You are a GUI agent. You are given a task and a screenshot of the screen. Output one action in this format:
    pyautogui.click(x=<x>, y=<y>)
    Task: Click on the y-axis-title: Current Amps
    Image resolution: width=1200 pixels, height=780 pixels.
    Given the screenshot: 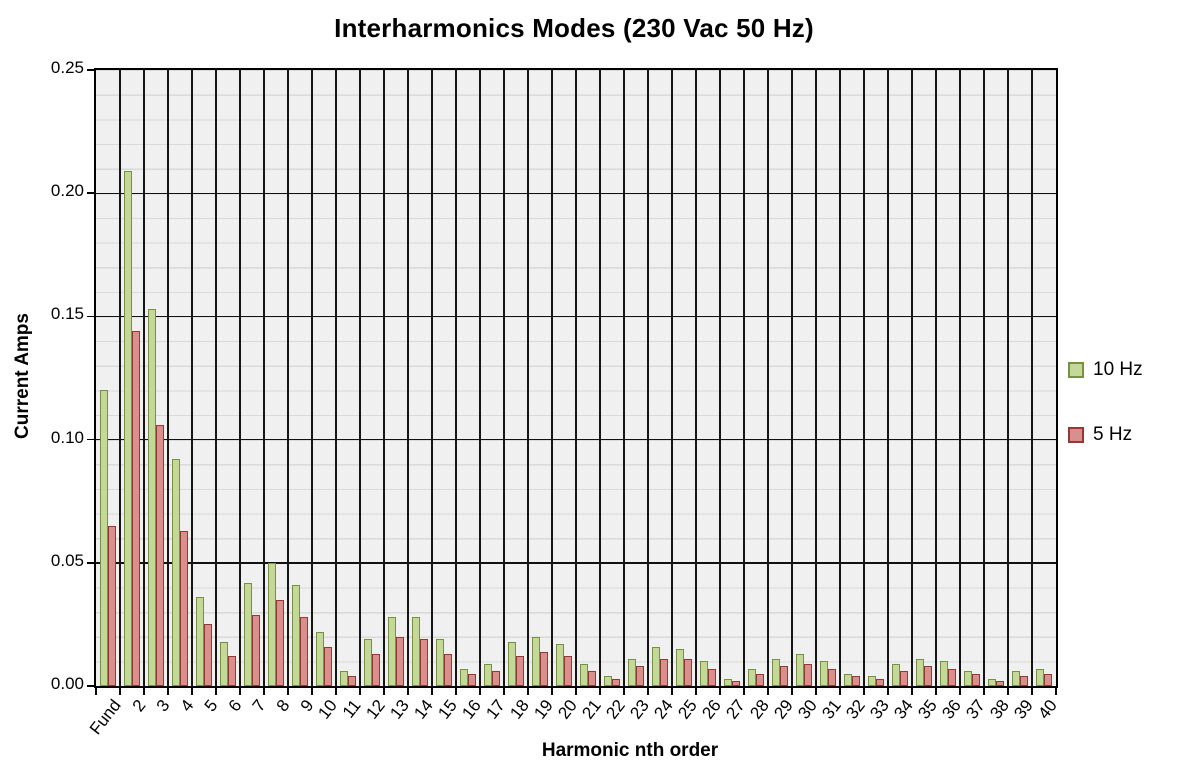 What is the action you would take?
    pyautogui.click(x=22, y=376)
    